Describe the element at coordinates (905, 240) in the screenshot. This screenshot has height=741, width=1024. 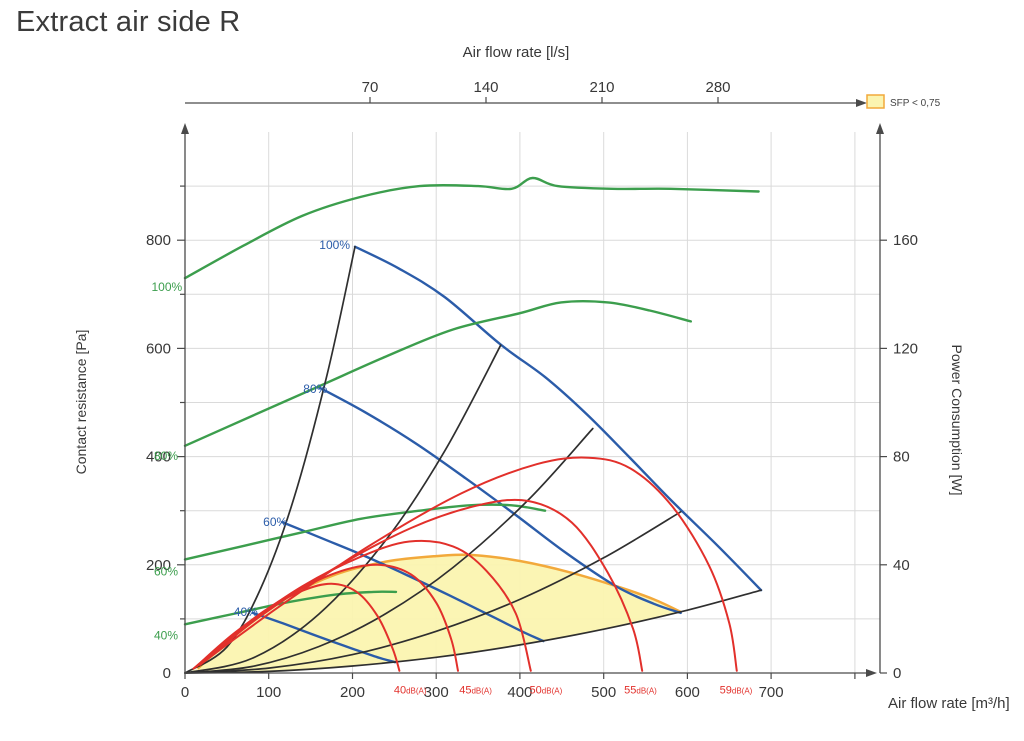
I see `svg-text: 160` at that location.